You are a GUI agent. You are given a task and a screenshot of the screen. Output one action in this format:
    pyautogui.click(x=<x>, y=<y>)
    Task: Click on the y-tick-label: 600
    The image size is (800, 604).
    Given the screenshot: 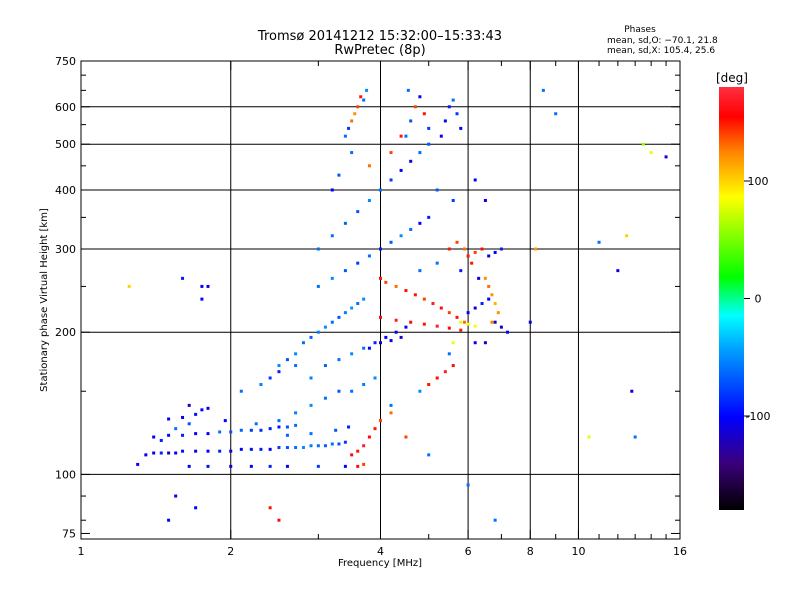 What is the action you would take?
    pyautogui.click(x=65, y=107)
    